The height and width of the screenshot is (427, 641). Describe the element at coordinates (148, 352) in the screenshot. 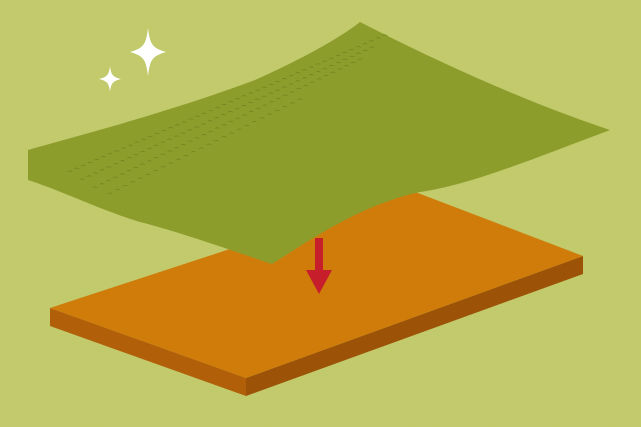

I see `slab-front-face` at that location.